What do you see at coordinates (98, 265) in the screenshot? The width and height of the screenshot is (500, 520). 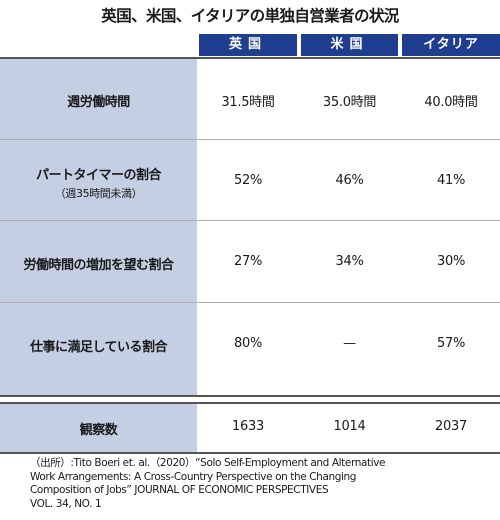 I see `row-label-want-more-hours: 労働時間の増加を望む割合` at bounding box center [98, 265].